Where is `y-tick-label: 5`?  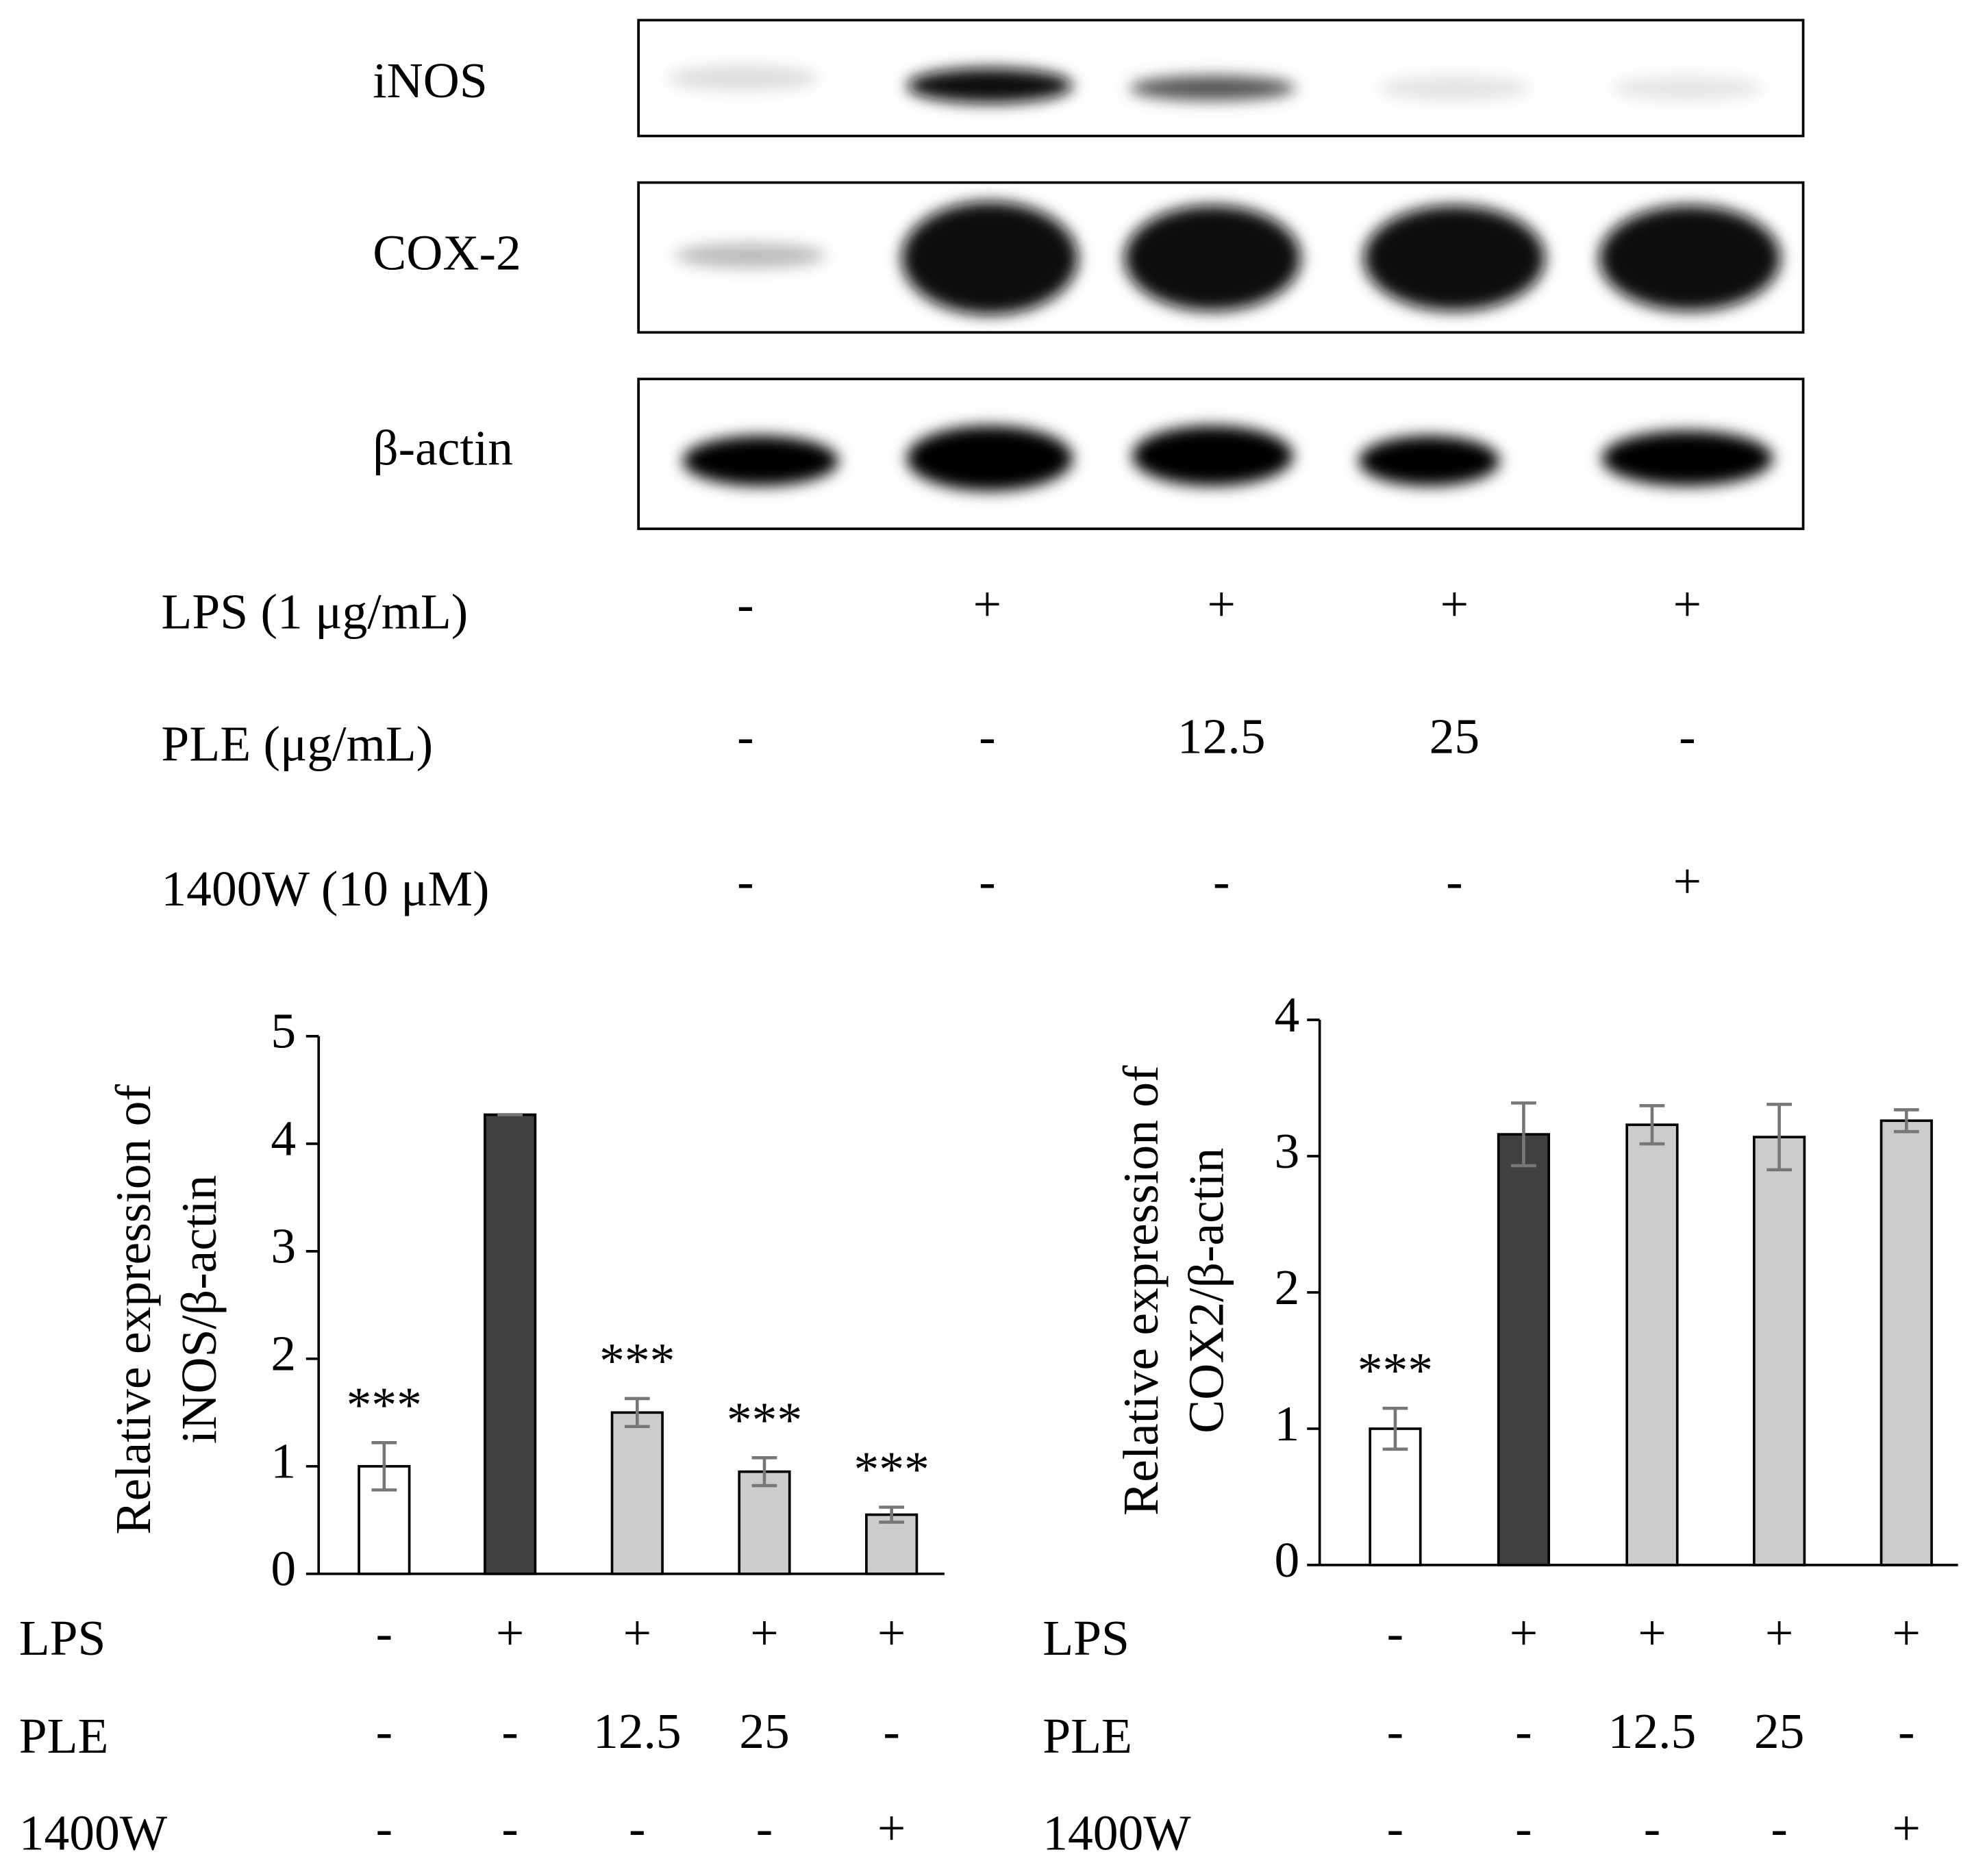
y-tick-label: 5 is located at coordinates (283, 1031).